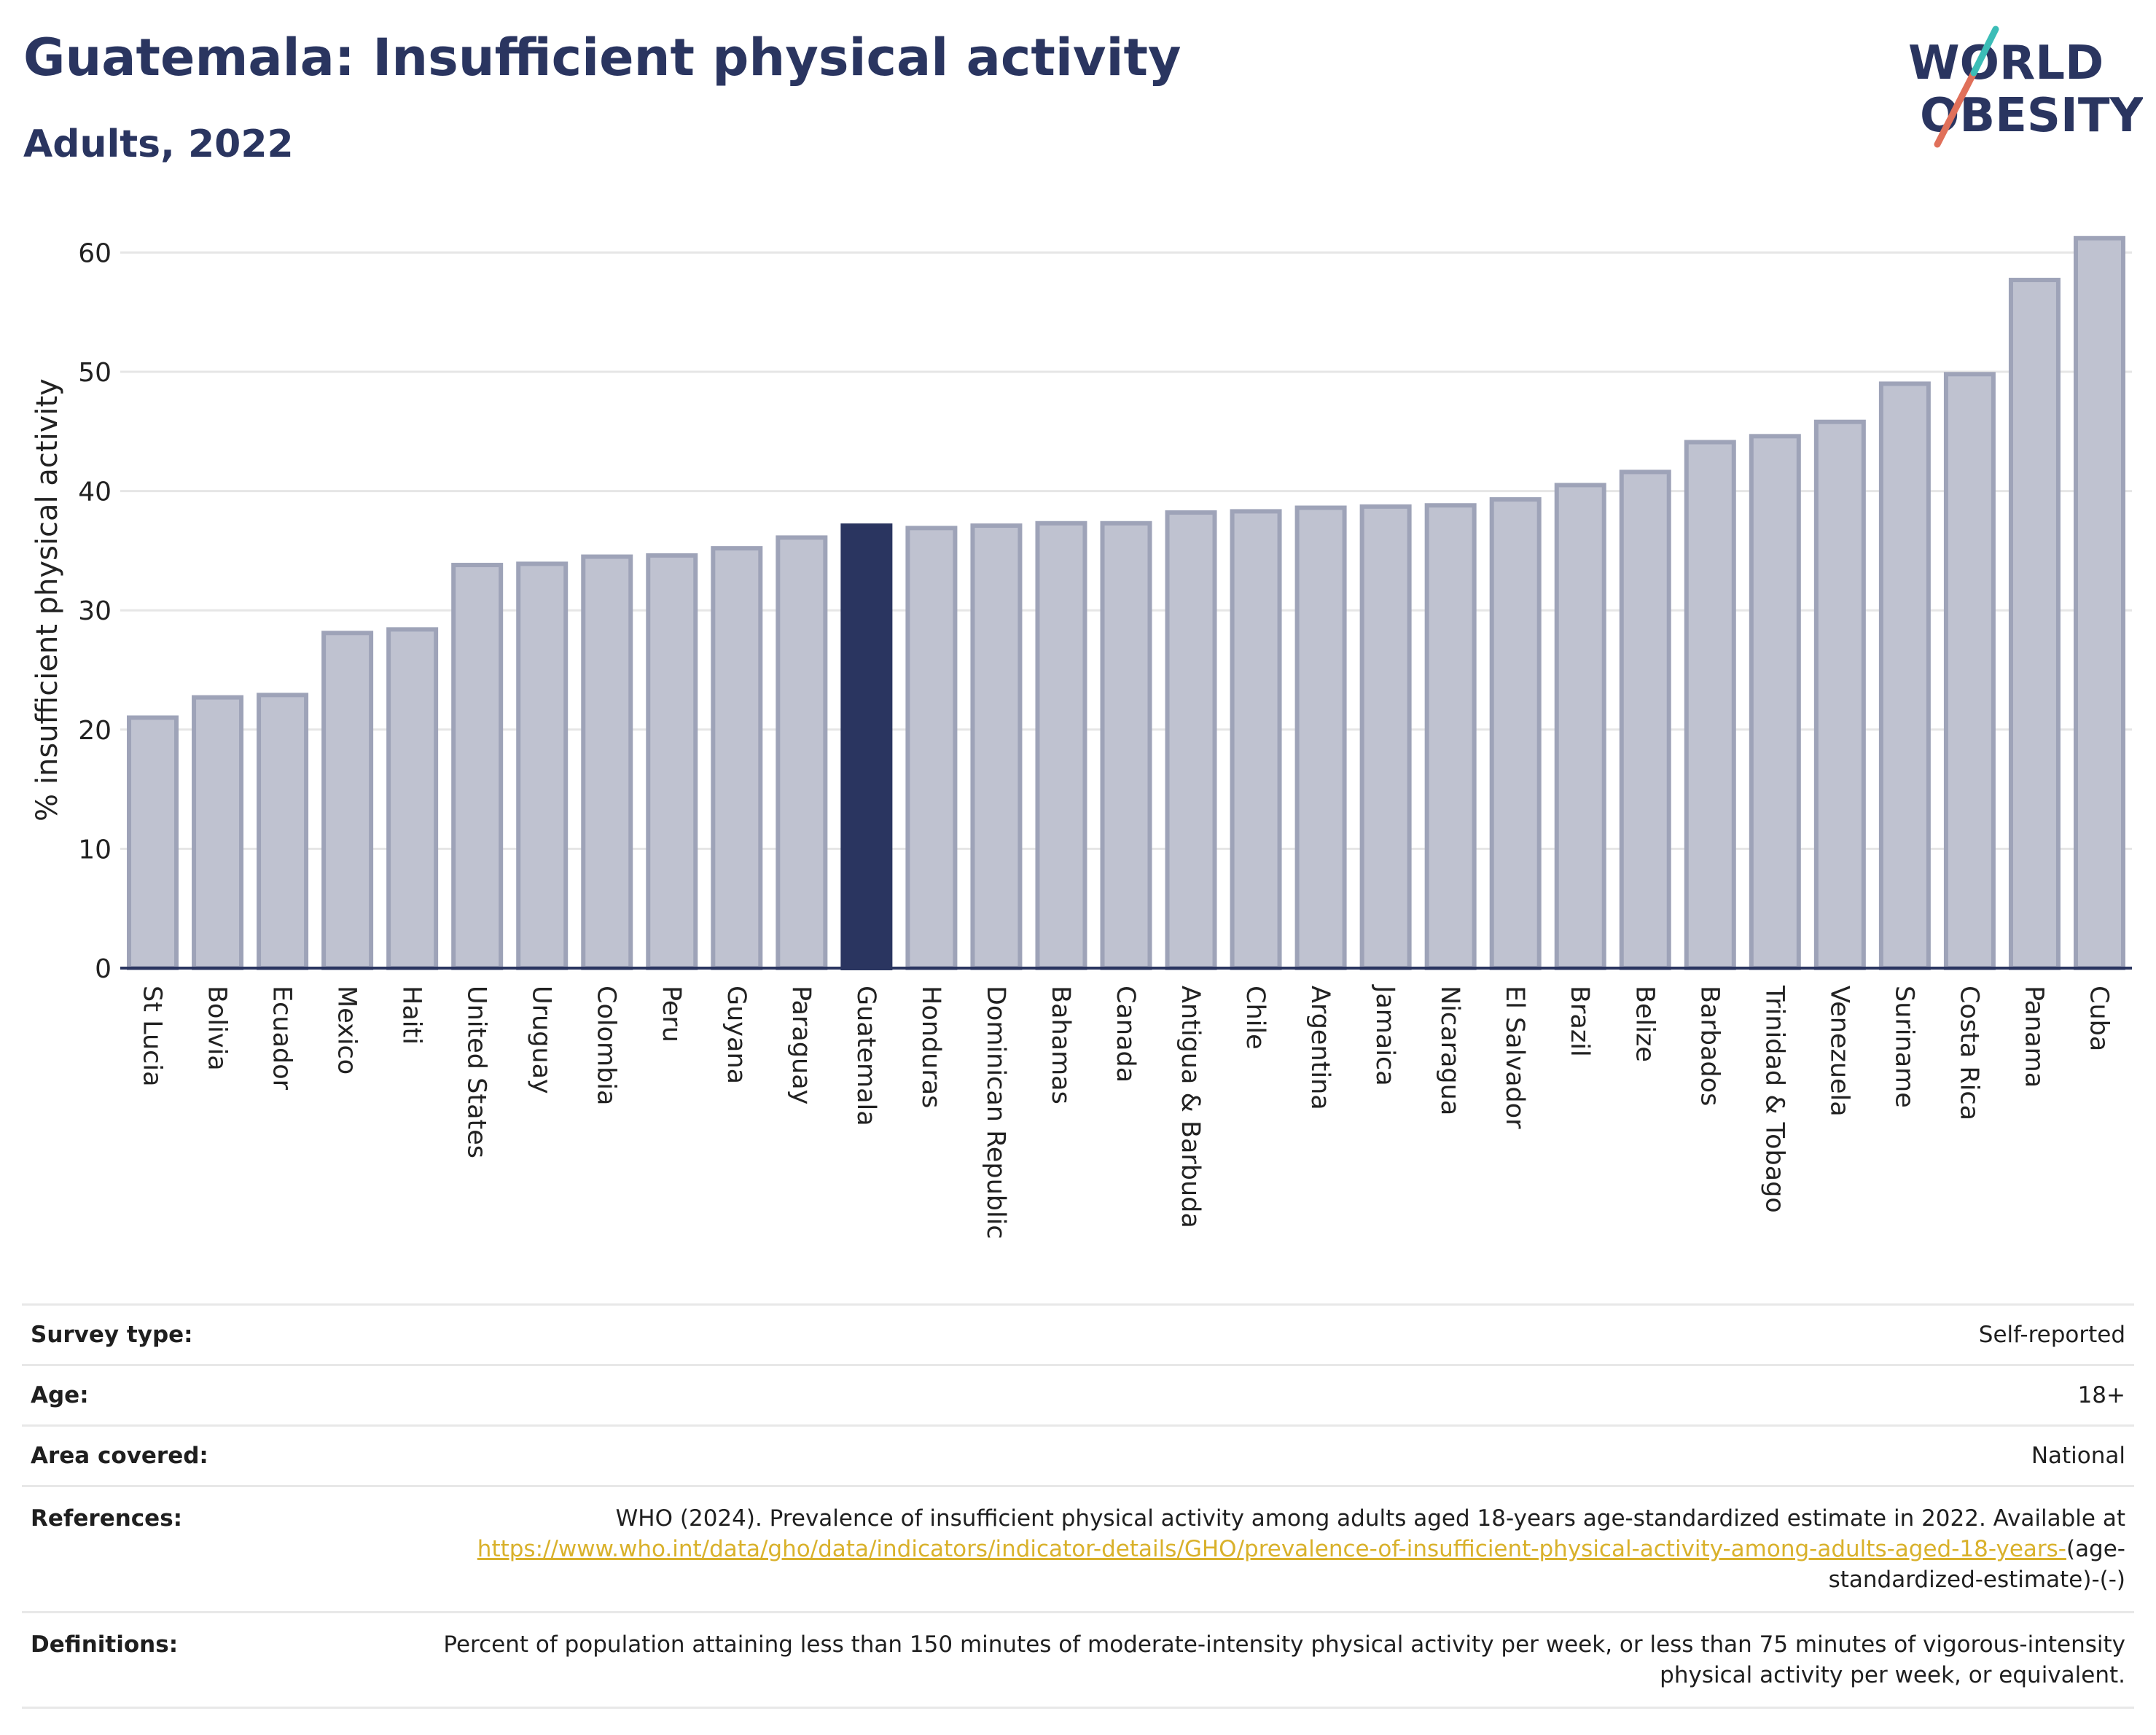  Describe the element at coordinates (1191, 740) in the screenshot. I see `bar-antigua-barbuda` at that location.